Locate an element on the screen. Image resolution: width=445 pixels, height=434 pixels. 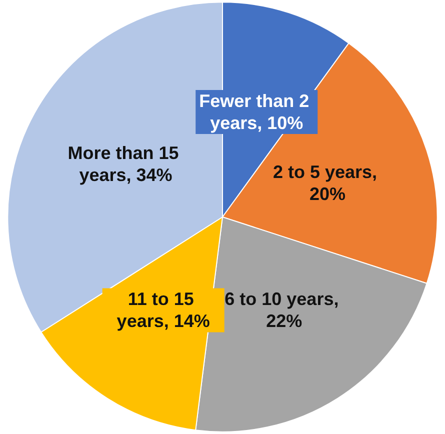
slice-label: More than 15 years, 34% is located at coordinates (126, 163).